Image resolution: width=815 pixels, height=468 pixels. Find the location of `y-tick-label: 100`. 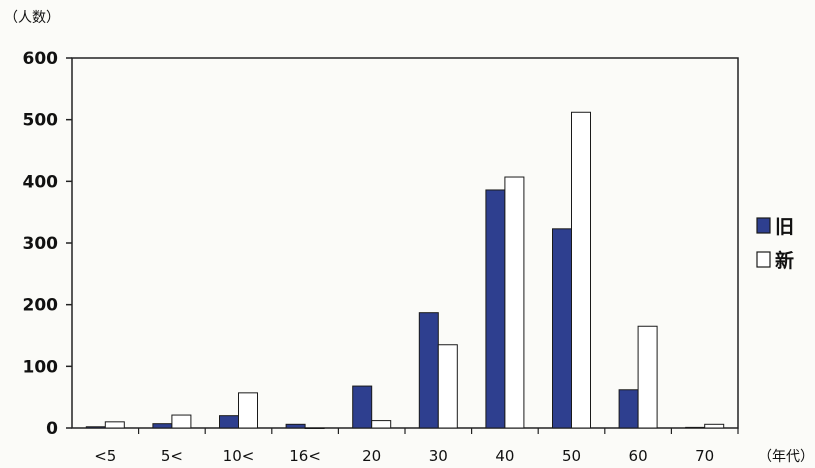

y-tick-label: 100 is located at coordinates (41, 367).